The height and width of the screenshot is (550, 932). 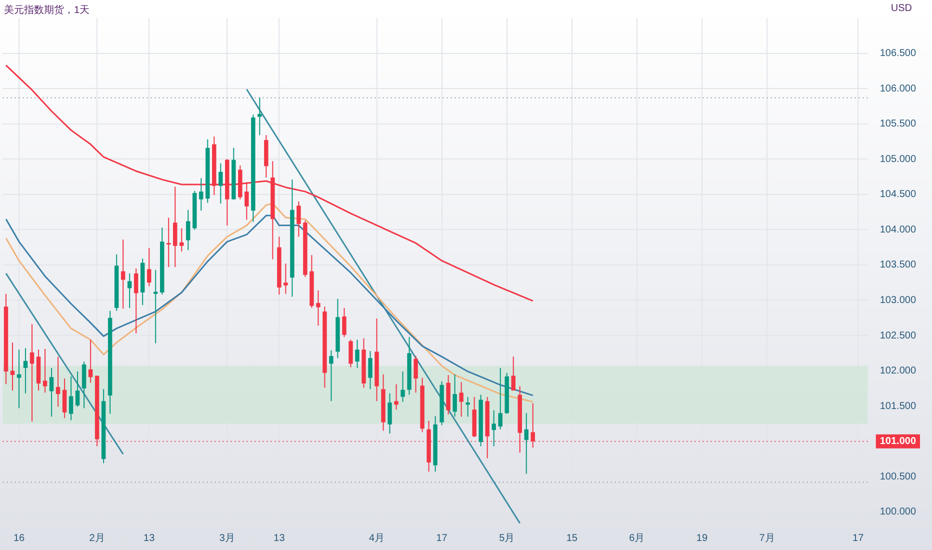 I want to click on y-tick-label: 105.000, so click(x=898, y=159).